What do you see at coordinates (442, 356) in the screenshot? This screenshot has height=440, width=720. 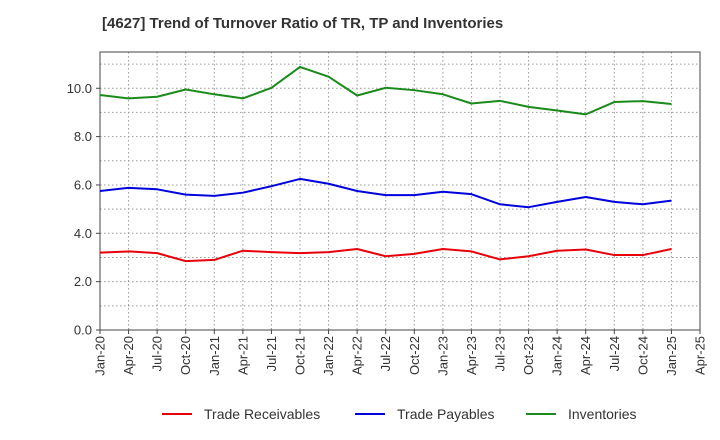 I see `x-tick-label: Jan-23` at bounding box center [442, 356].